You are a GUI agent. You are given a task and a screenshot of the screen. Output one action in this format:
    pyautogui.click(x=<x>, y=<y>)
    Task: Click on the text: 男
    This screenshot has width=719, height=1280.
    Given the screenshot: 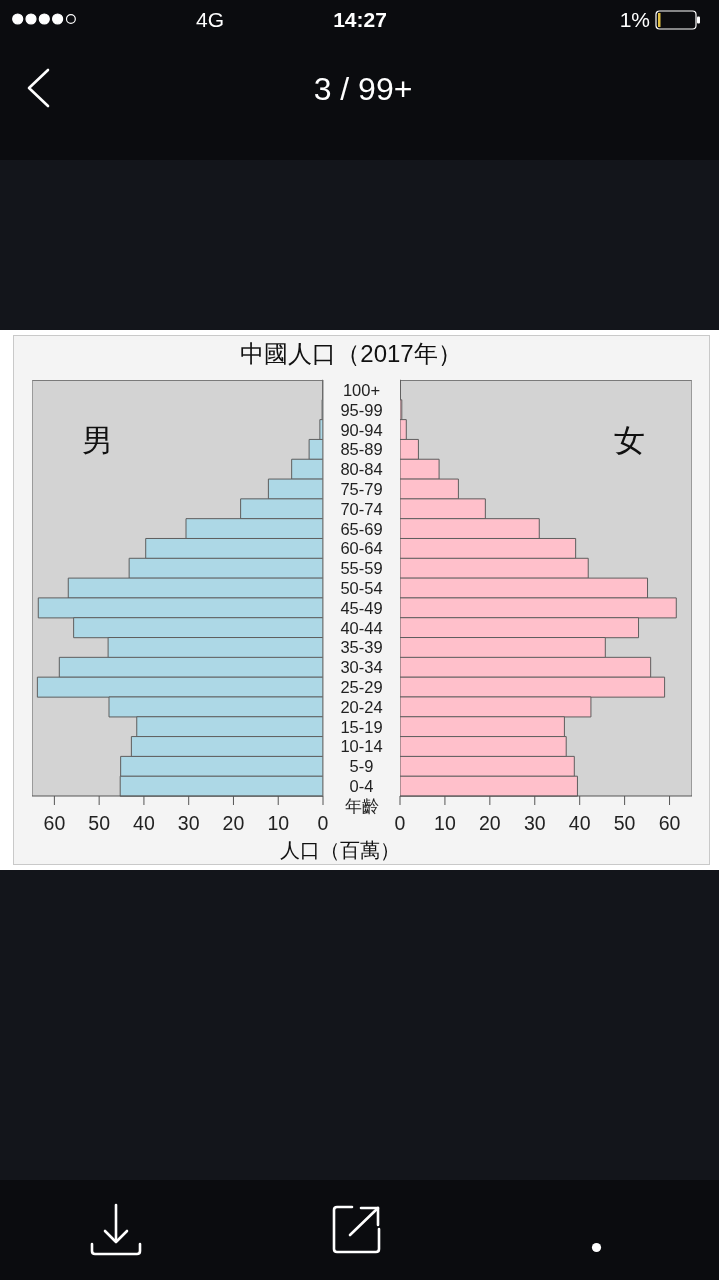 What is the action you would take?
    pyautogui.click(x=97, y=440)
    